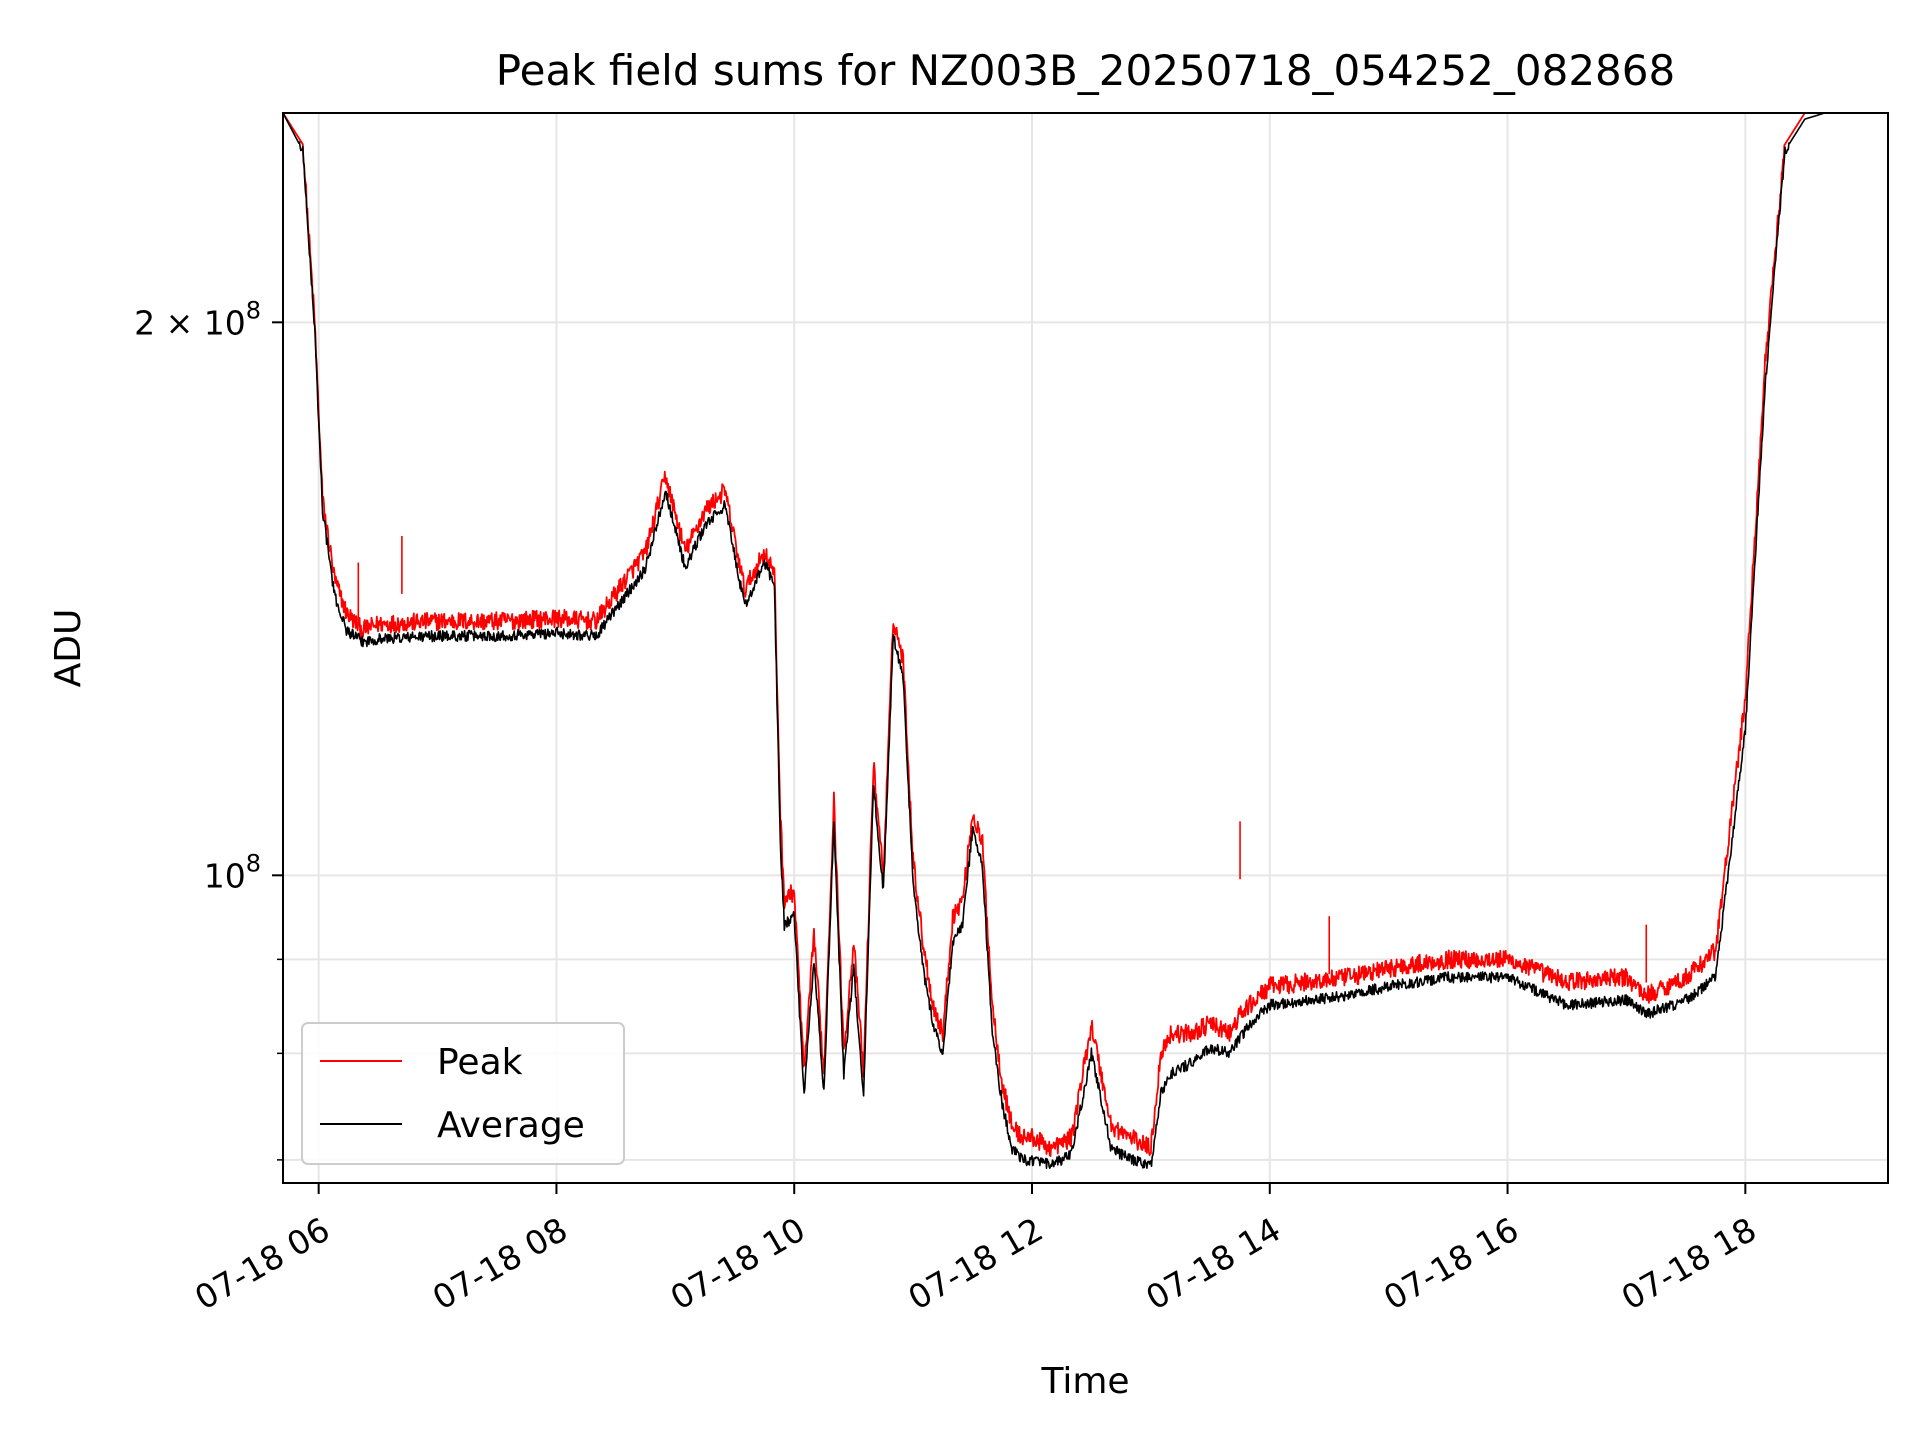 The width and height of the screenshot is (1920, 1440). I want to click on y-tick-label: 108, so click(232, 872).